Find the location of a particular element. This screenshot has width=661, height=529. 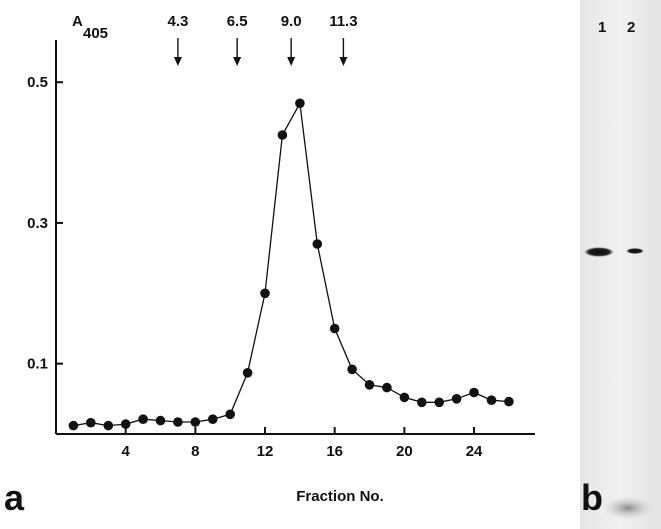

marker-label: 9.0 is located at coordinates (291, 21).